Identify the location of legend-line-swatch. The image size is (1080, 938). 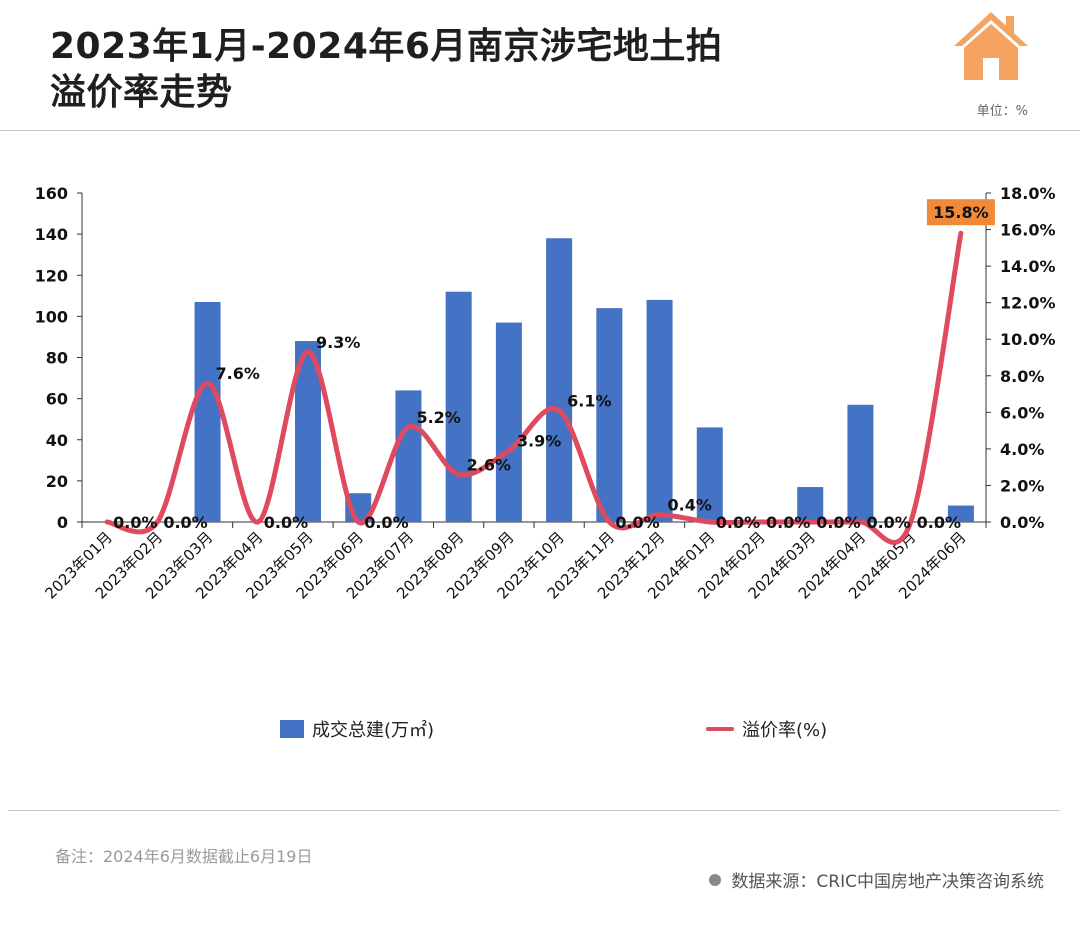
(720, 729).